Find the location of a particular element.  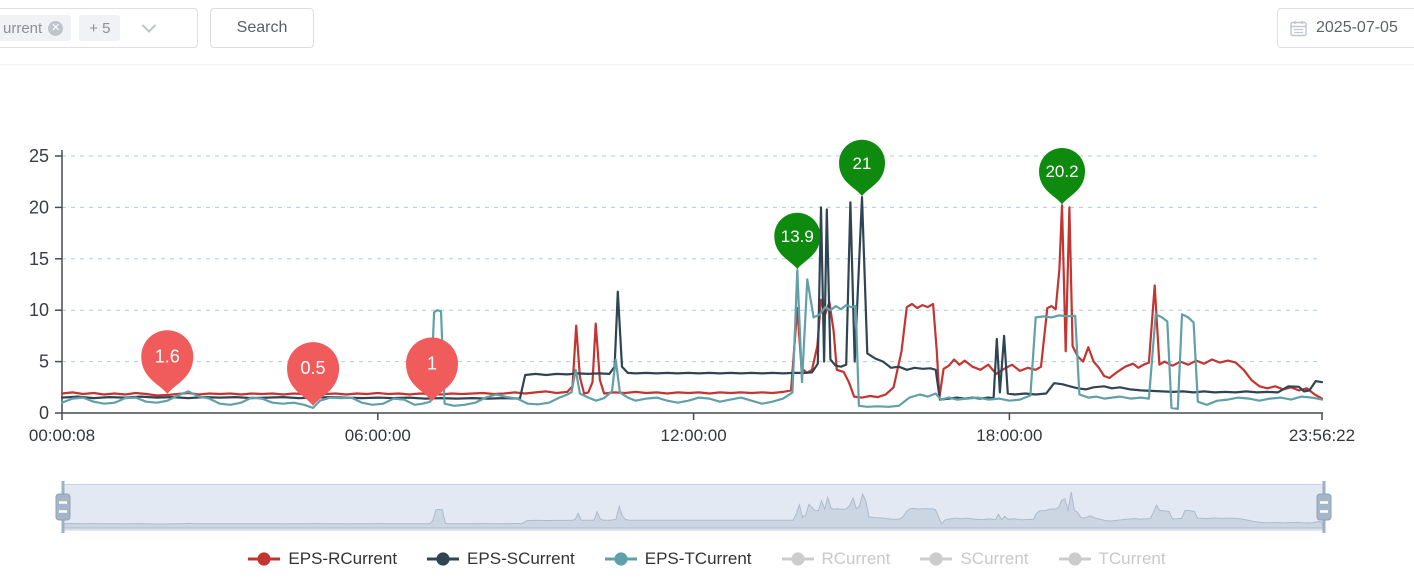

y-axis-label: 25 is located at coordinates (39, 156).